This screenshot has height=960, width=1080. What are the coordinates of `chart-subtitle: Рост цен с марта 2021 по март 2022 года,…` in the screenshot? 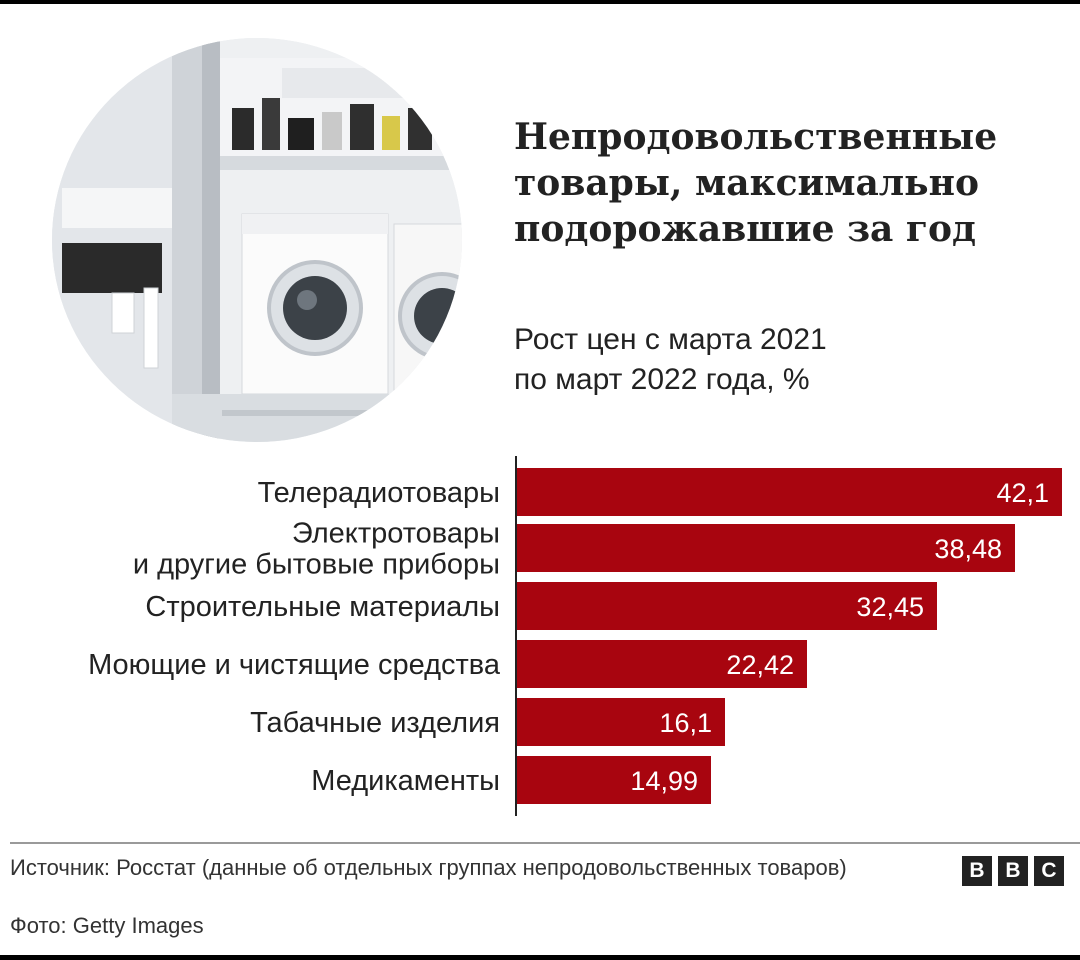 It's located at (670, 359).